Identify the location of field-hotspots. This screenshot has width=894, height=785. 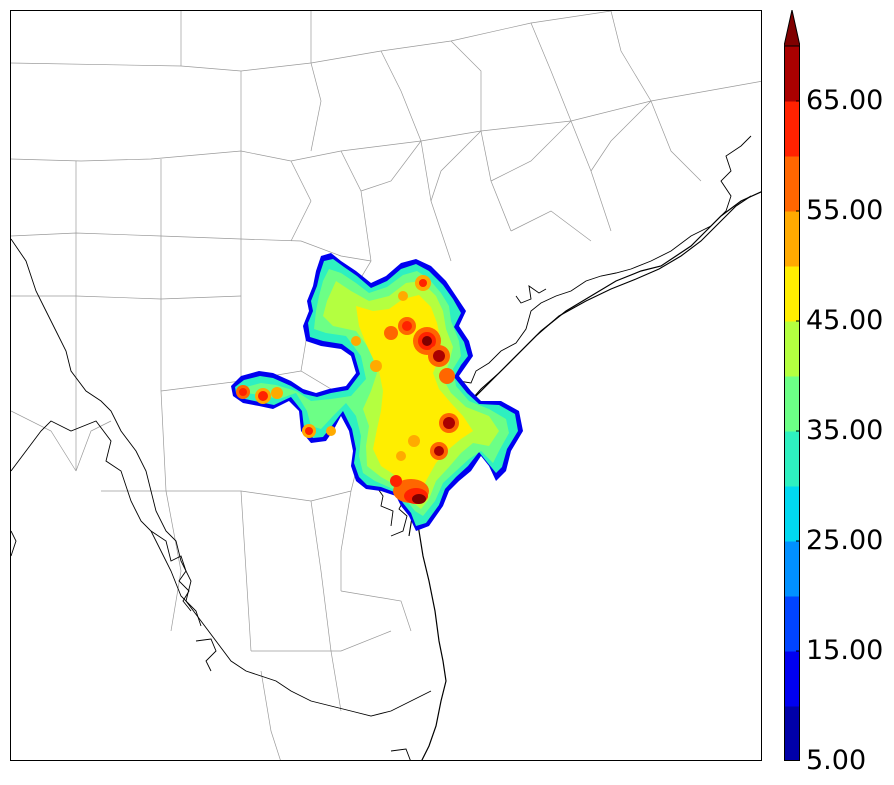
(347, 389).